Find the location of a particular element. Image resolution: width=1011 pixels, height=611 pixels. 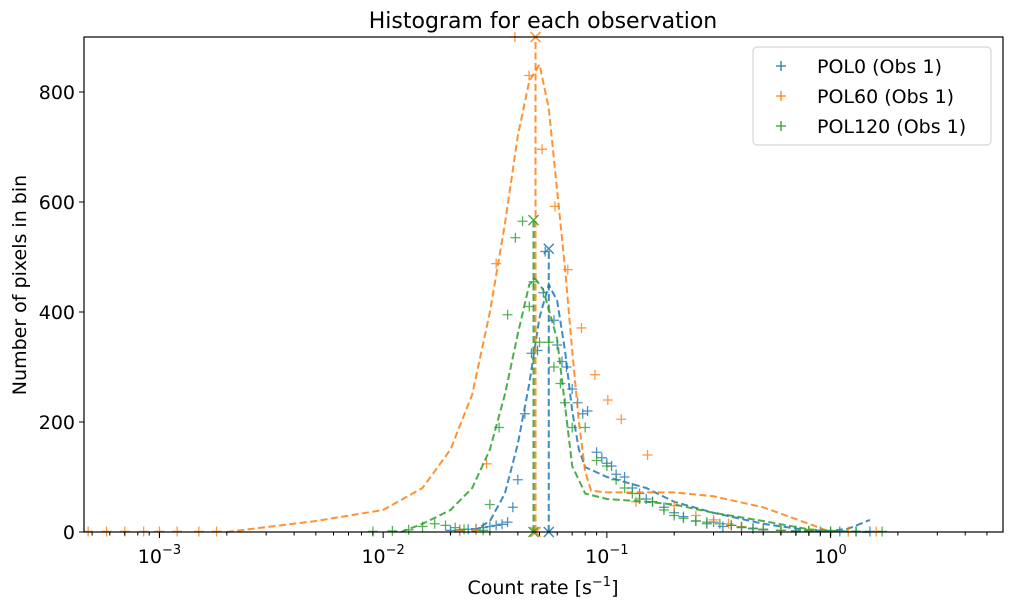

y-tick-label: 0 is located at coordinates (69, 533).